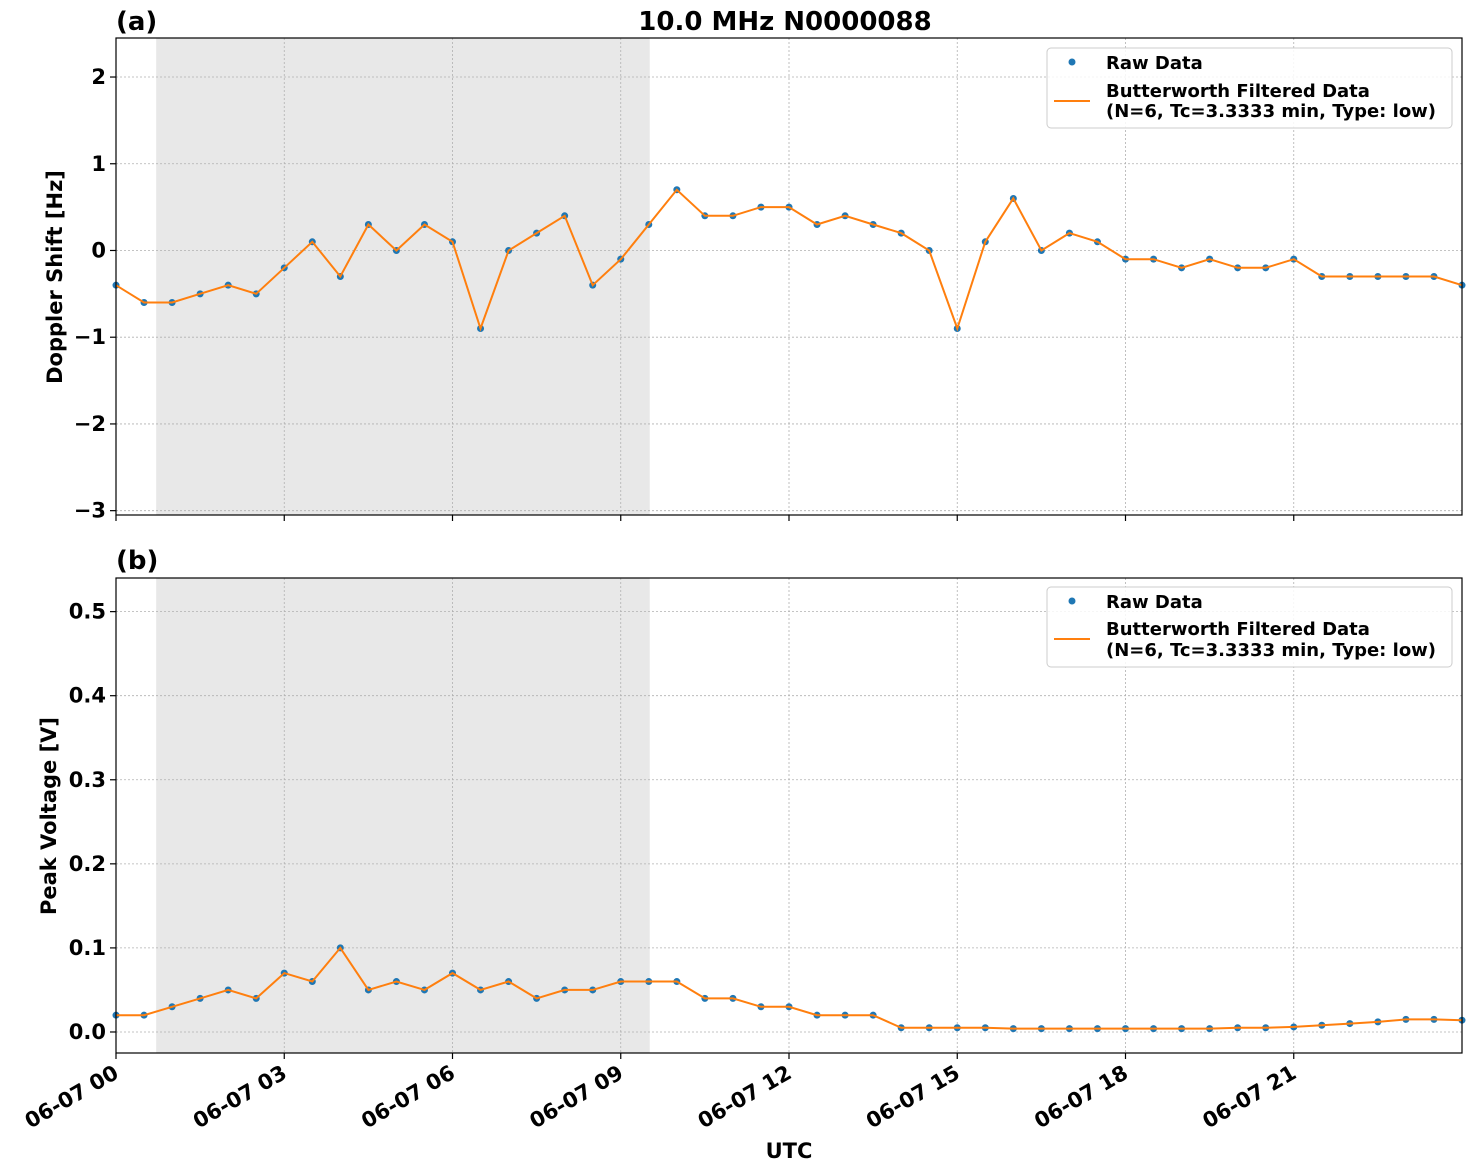 The height and width of the screenshot is (1172, 1471). I want to click on y-tick-label: 2, so click(98, 77).